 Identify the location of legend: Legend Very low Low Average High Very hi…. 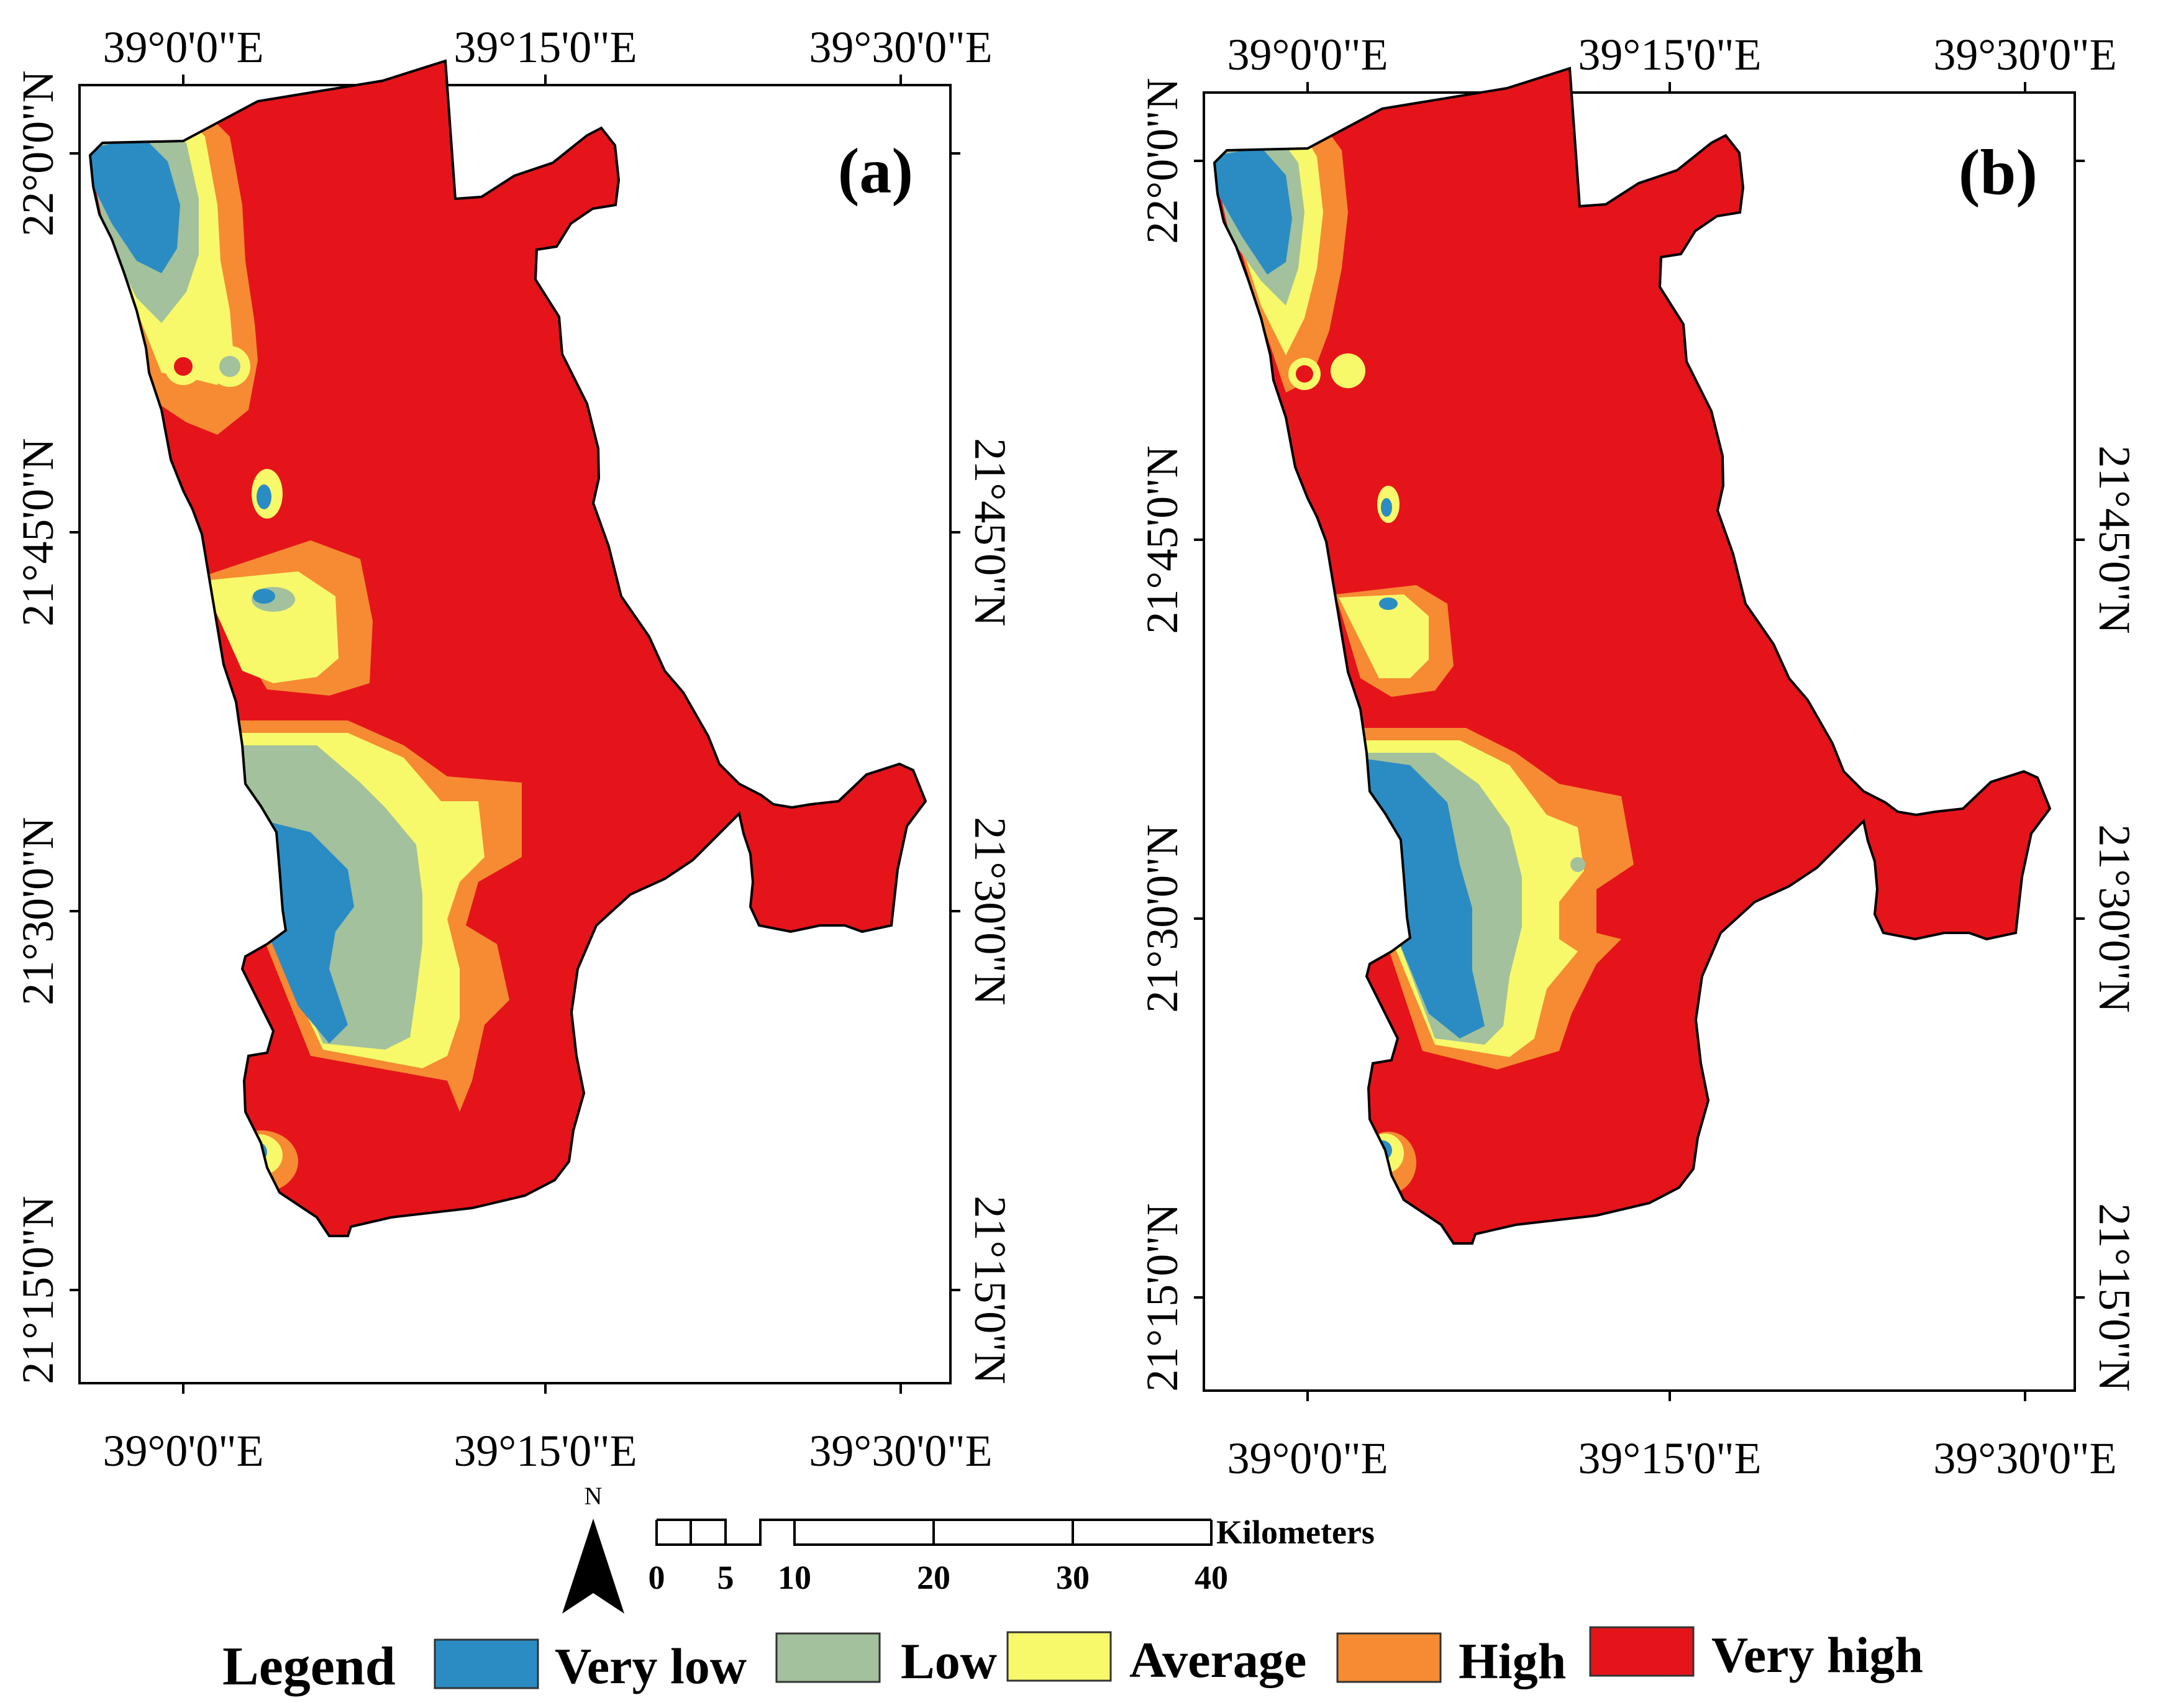
(1072, 1661).